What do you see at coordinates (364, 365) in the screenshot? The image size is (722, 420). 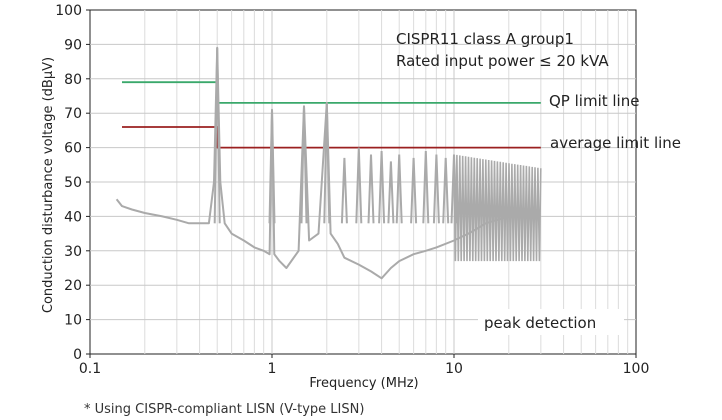 I see `x-ticks: 0.1 1 10 100` at bounding box center [364, 365].